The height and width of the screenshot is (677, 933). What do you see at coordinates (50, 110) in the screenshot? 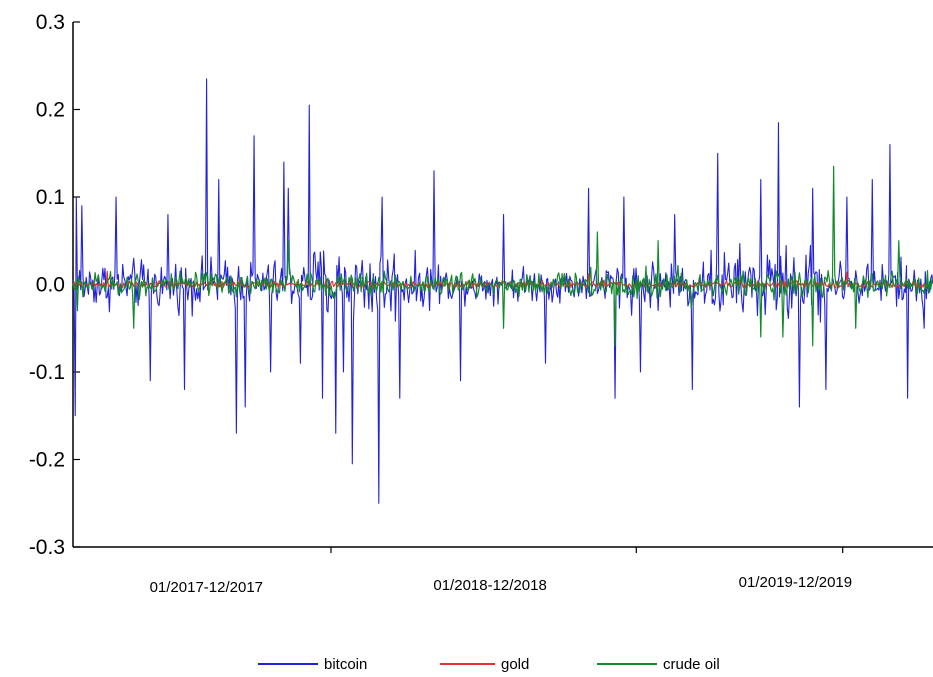
I see `y-tick-label: 0.2` at bounding box center [50, 110].